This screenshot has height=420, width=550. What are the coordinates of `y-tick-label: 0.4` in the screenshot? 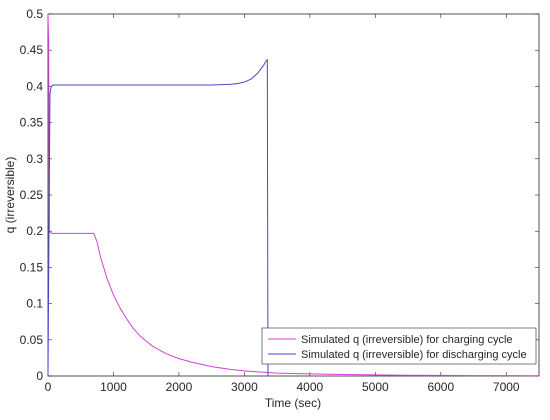 It's located at (34, 86).